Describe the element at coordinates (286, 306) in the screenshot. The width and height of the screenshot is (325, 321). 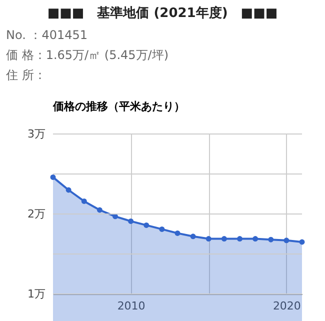
I see `x-tick-label: 2020` at that location.